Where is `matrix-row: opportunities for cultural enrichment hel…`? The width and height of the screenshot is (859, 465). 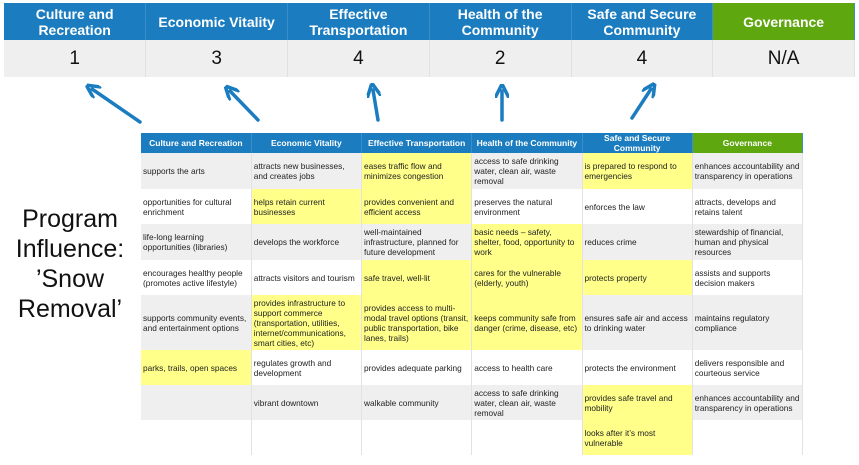 matrix-row: opportunities for cultural enrichment hel… is located at coordinates (472, 206).